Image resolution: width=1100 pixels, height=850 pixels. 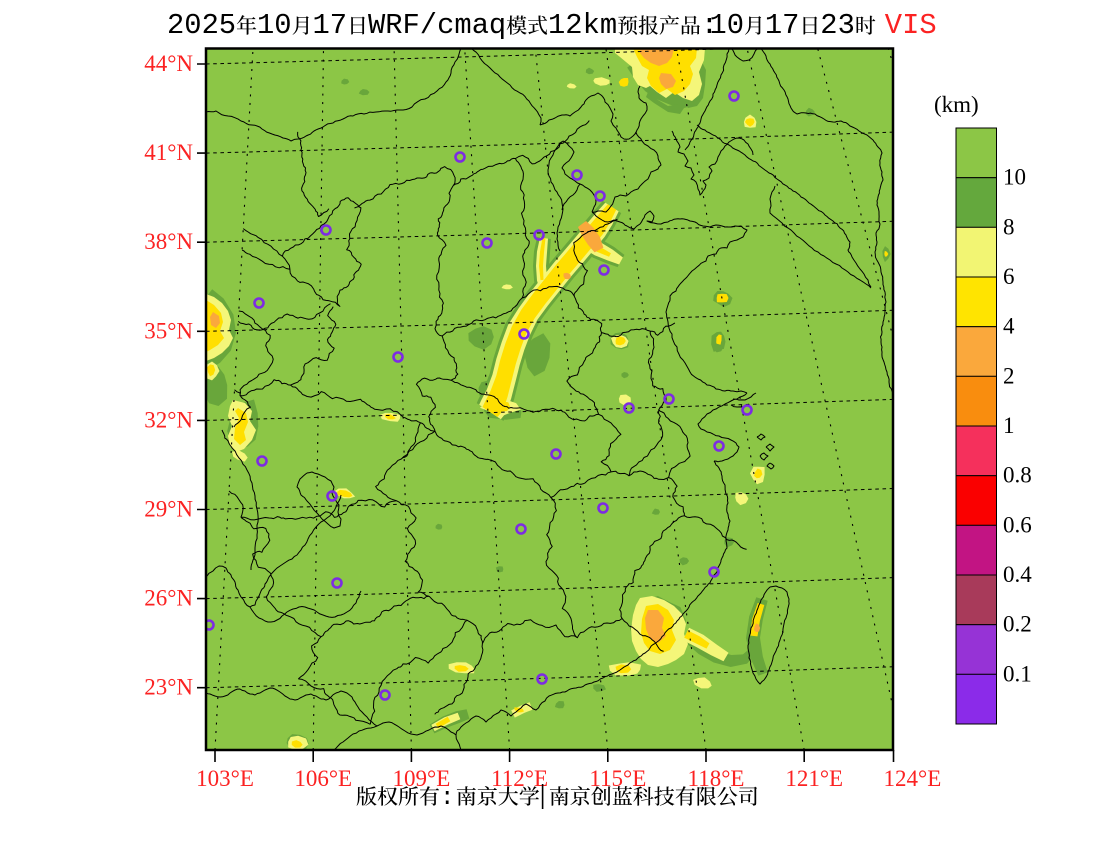 What do you see at coordinates (225, 778) in the screenshot?
I see `svg-text: 103°E` at bounding box center [225, 778].